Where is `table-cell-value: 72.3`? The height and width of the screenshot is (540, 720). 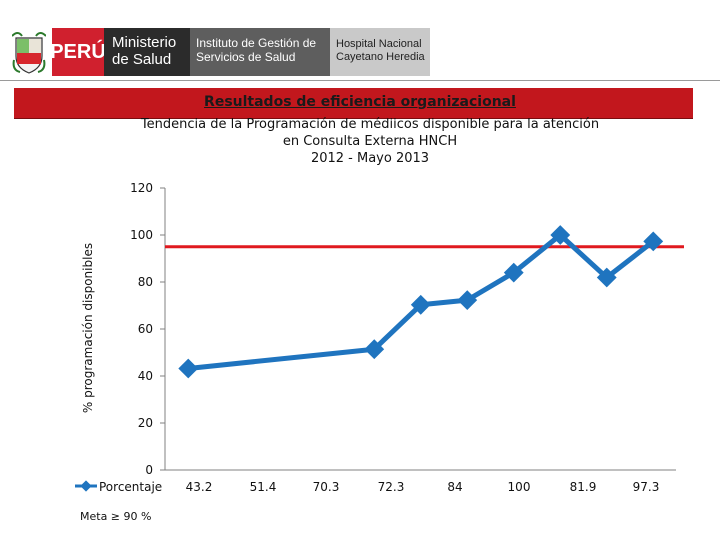 table-cell-value: 72.3 is located at coordinates (391, 487).